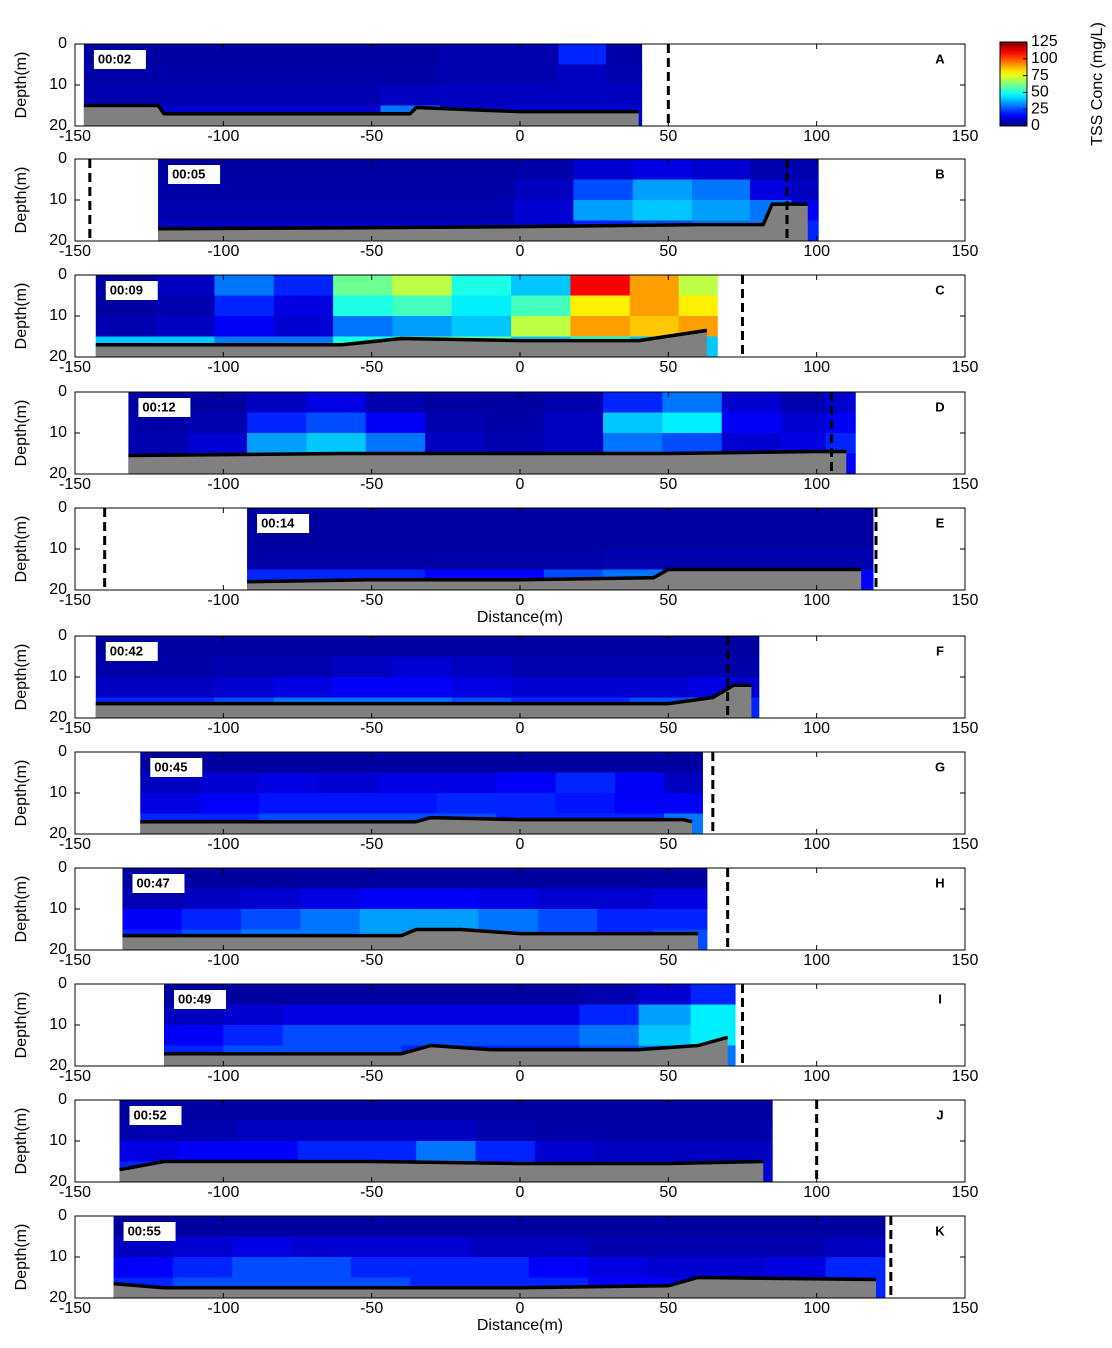 The width and height of the screenshot is (1112, 1348). What do you see at coordinates (939, 882) in the screenshot?
I see `panel-letter: H` at bounding box center [939, 882].